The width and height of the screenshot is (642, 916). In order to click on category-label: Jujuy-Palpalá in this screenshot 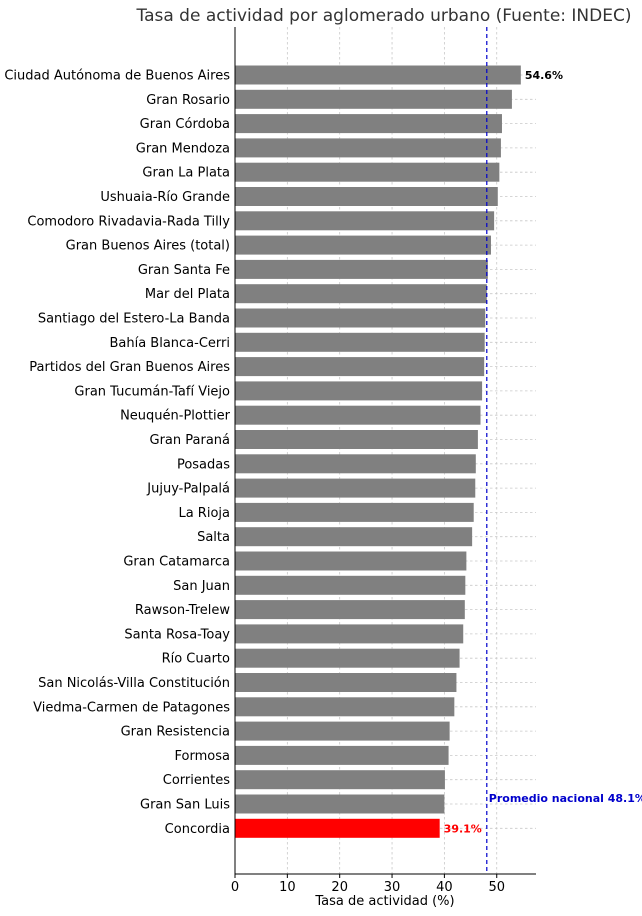, I will do `click(188, 489)`.